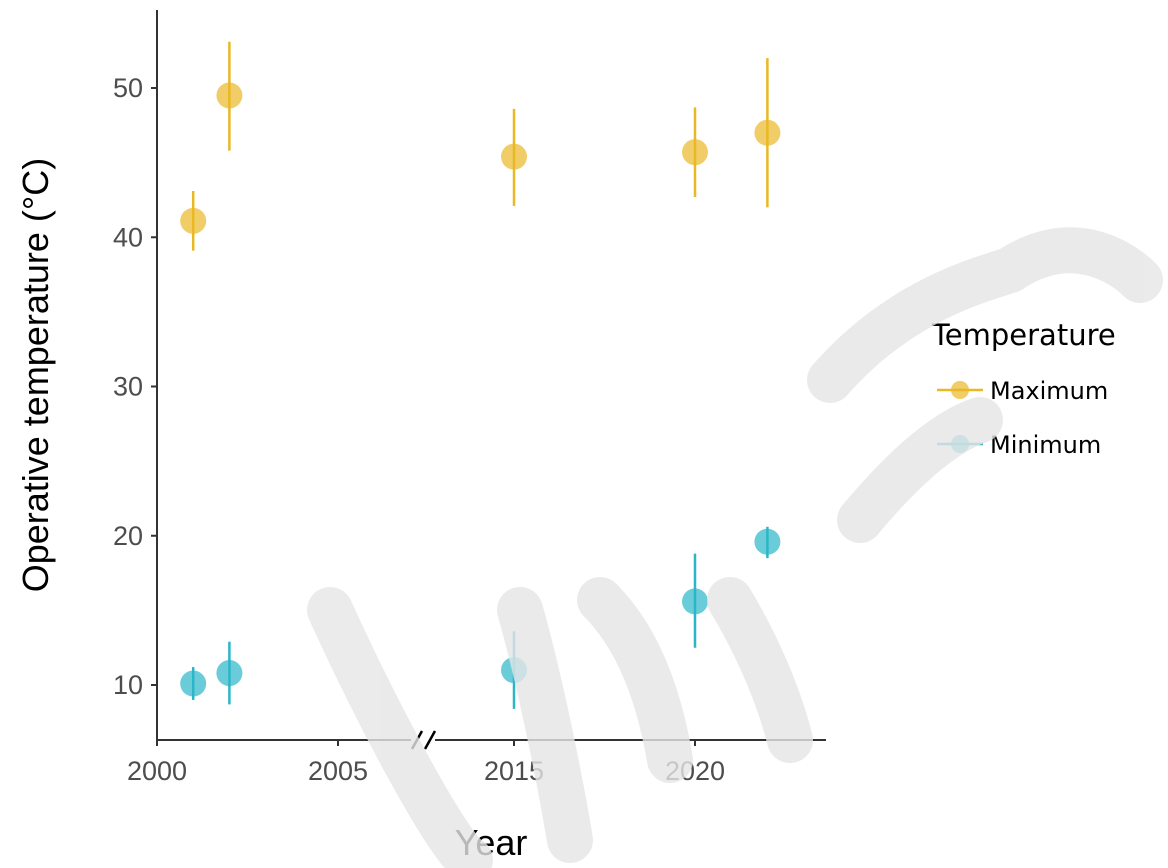 Image resolution: width=1168 pixels, height=868 pixels. I want to click on x-tick-label: 2005, so click(338, 771).